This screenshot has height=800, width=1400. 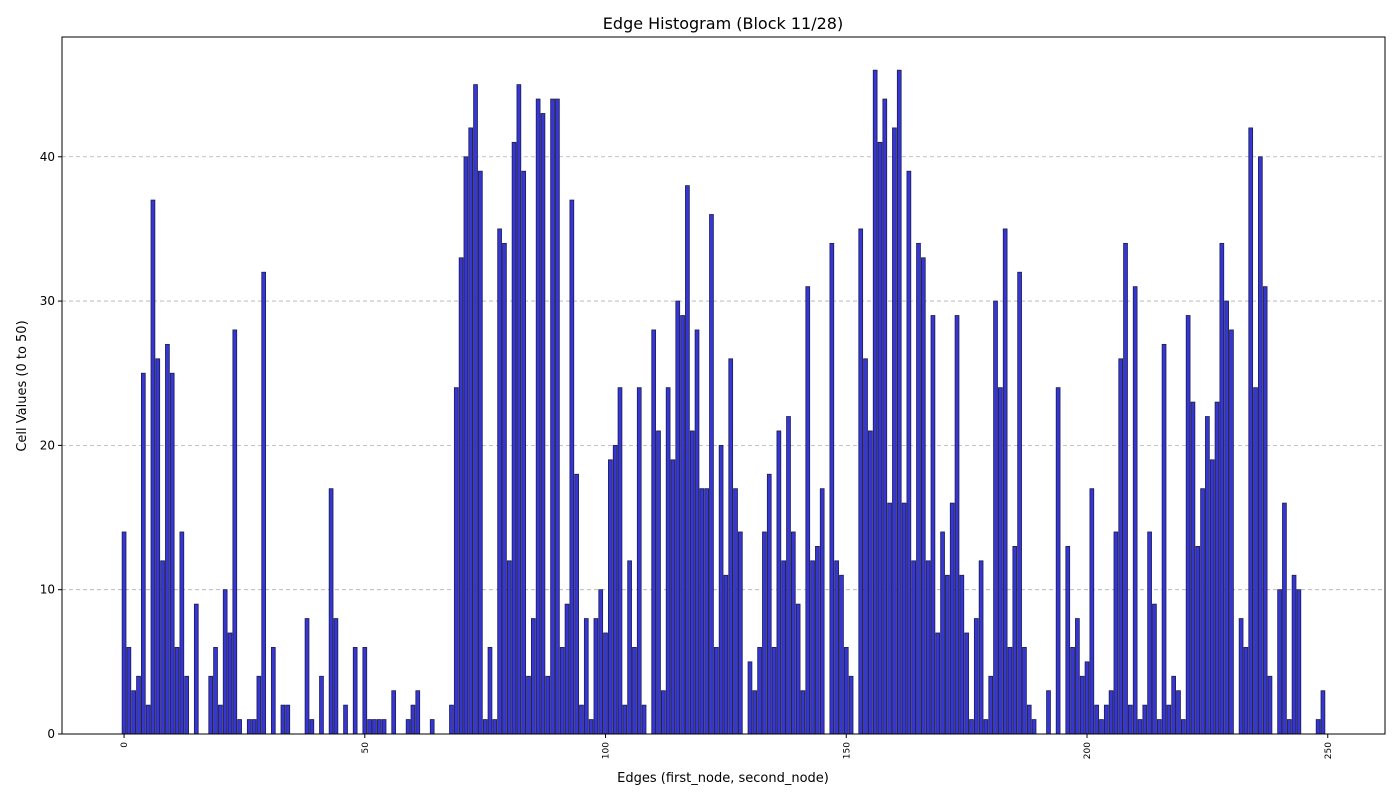 I want to click on y-tick-label: 0, so click(x=51, y=734).